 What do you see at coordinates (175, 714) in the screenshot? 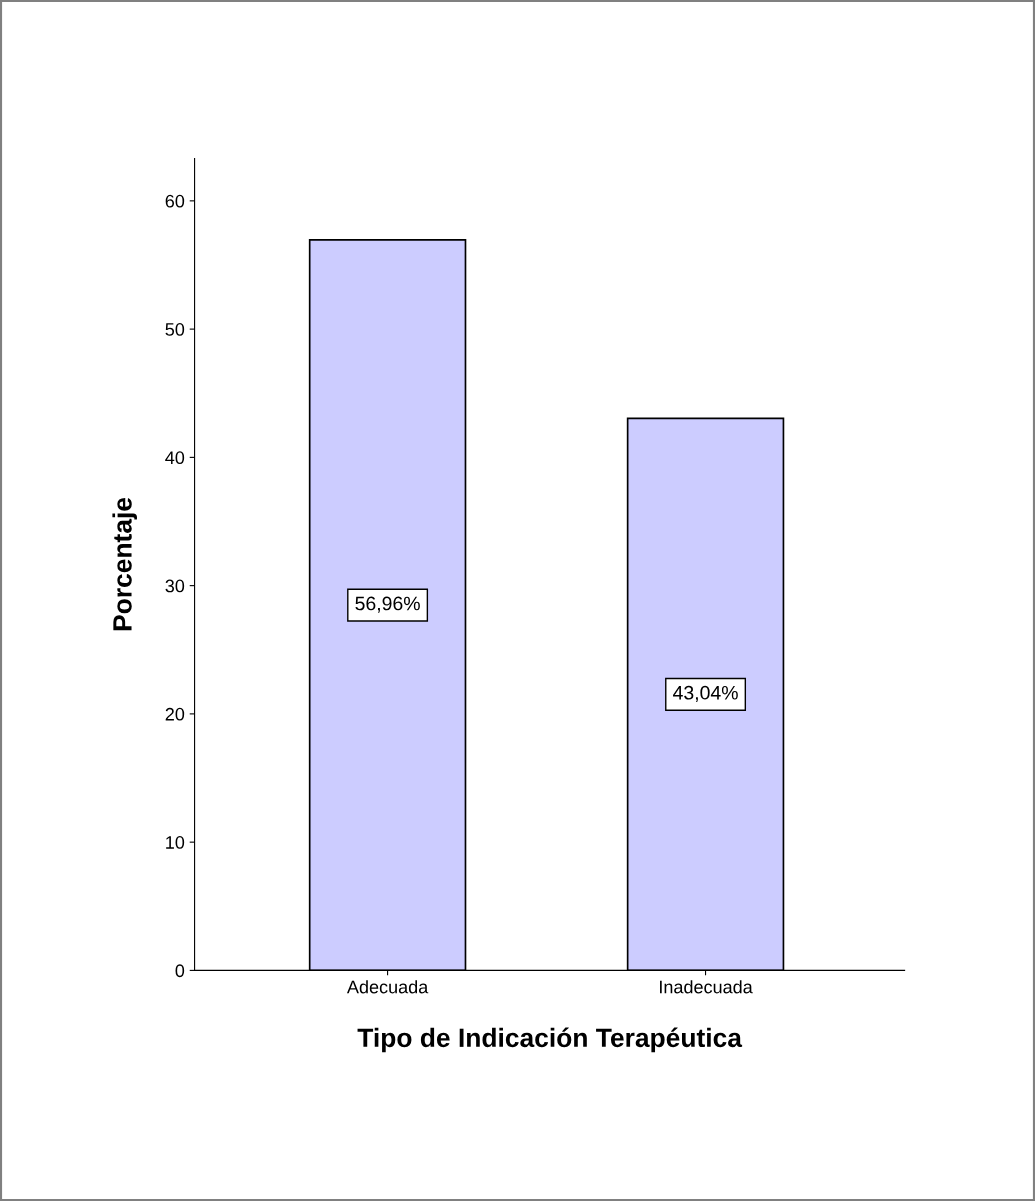
I see `y-tick-label: 20` at bounding box center [175, 714].